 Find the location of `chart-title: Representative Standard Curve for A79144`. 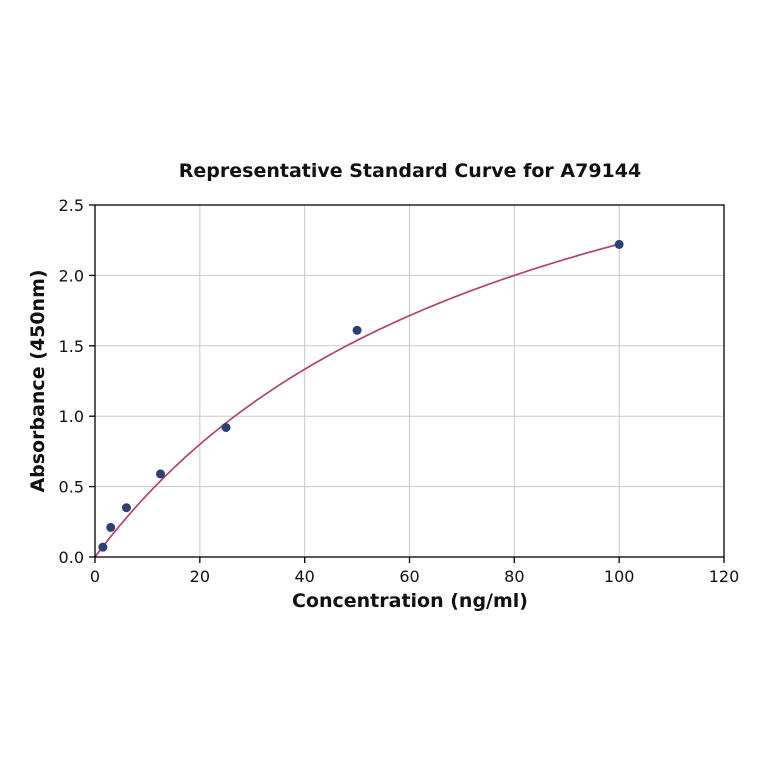

chart-title: Representative Standard Curve for A79144 is located at coordinates (410, 171).